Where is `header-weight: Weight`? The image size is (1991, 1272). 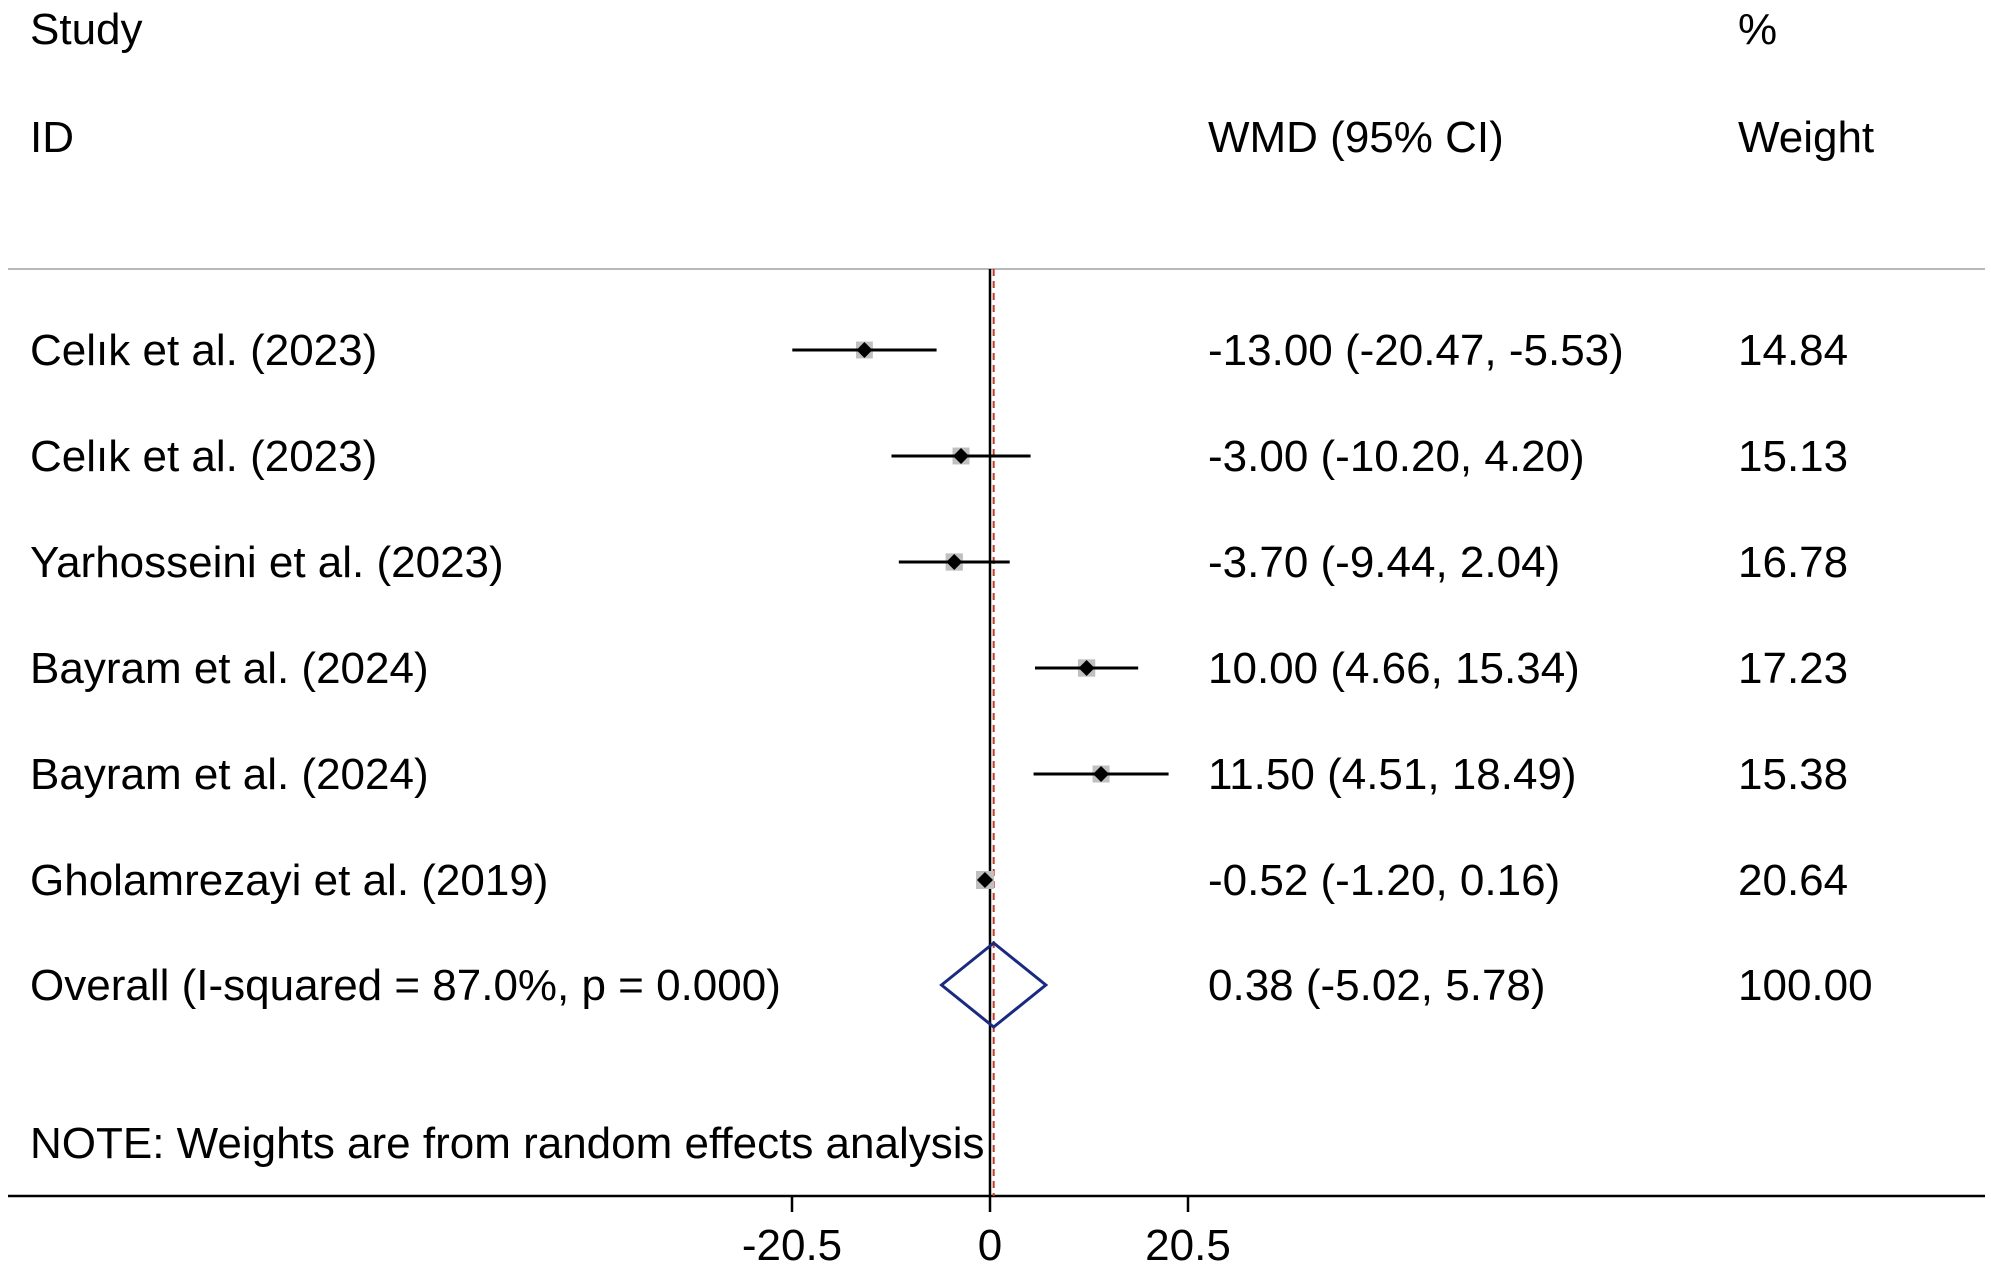
header-weight: Weight is located at coordinates (1806, 137).